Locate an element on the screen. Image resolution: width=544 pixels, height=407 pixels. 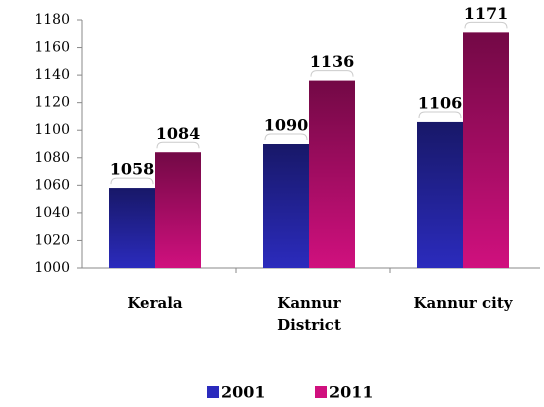
data-label: 1136 is located at coordinates (332, 61).